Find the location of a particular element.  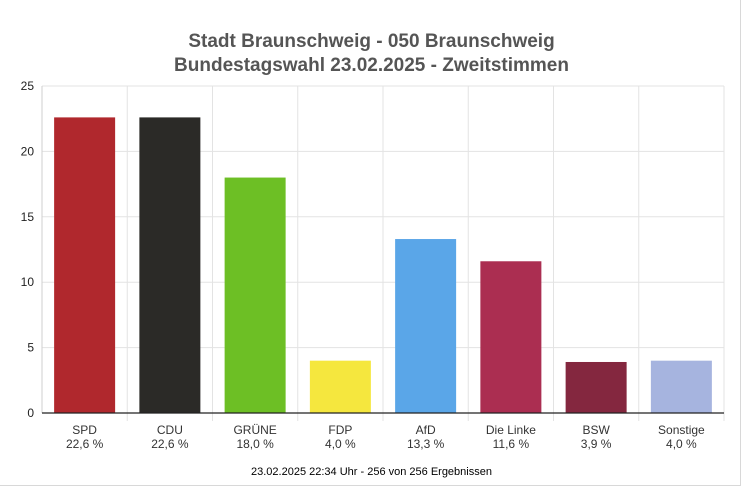

category-label: CDU is located at coordinates (170, 430).